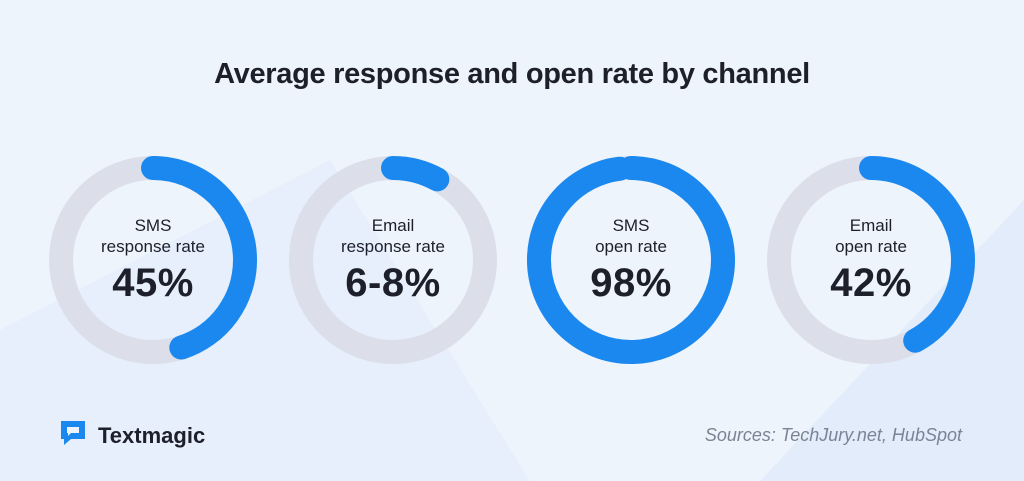 Image resolution: width=1024 pixels, height=481 pixels. Describe the element at coordinates (73, 435) in the screenshot. I see `chat-bubble-icon` at that location.